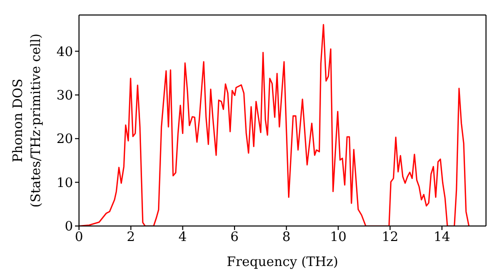  Describe the element at coordinates (130, 238) in the screenshot. I see `x-tick-label: 2` at that location.